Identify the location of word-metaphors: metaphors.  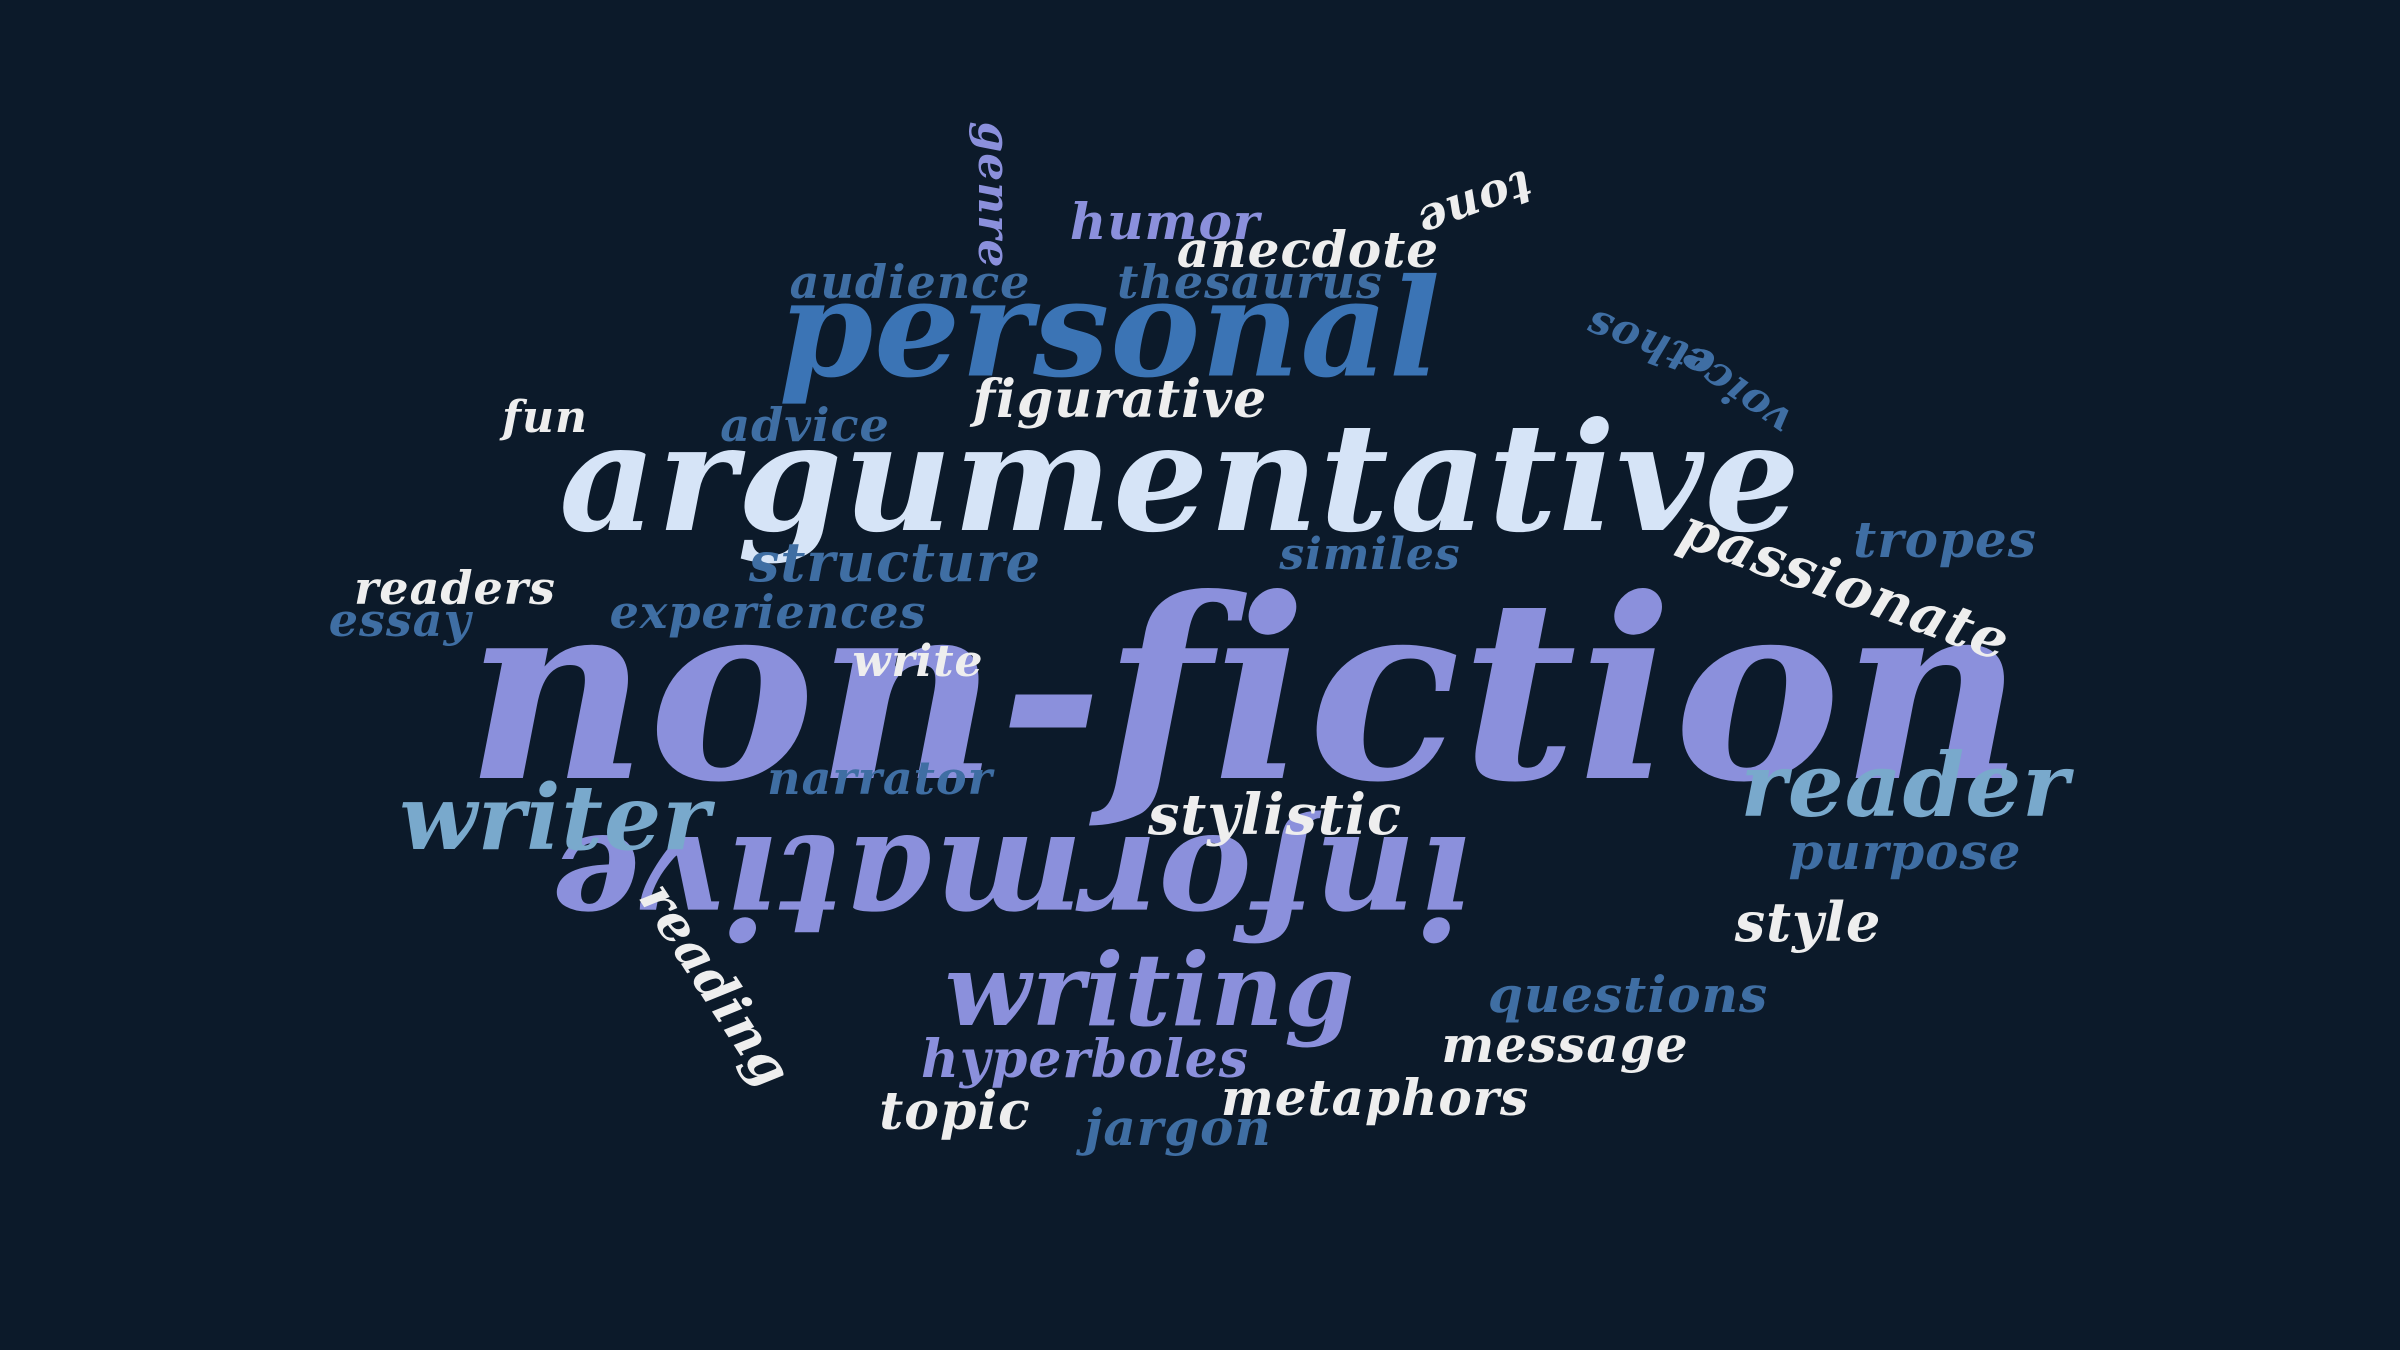
(1375, 1097).